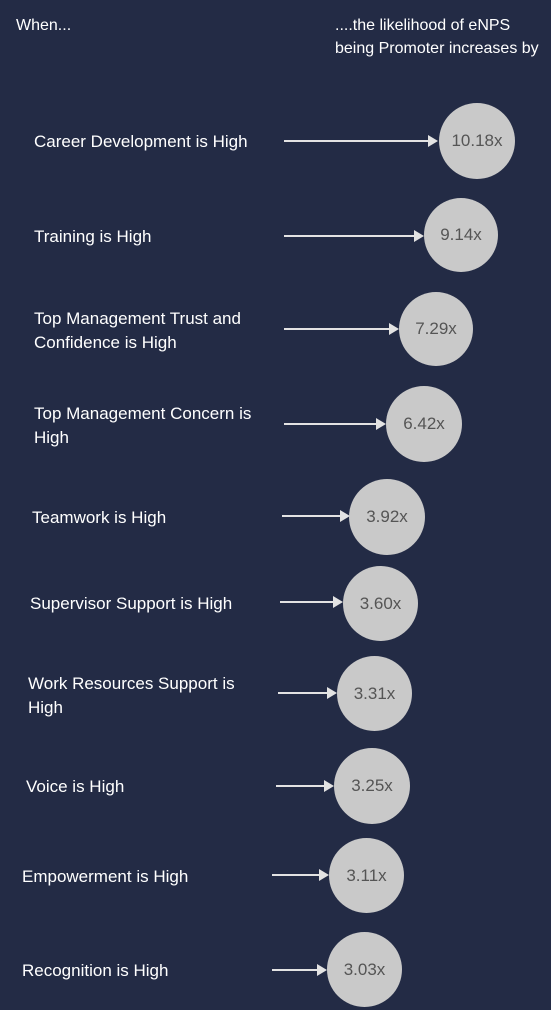  What do you see at coordinates (477, 141) in the screenshot?
I see `multiplier-bubble: 10.18x` at bounding box center [477, 141].